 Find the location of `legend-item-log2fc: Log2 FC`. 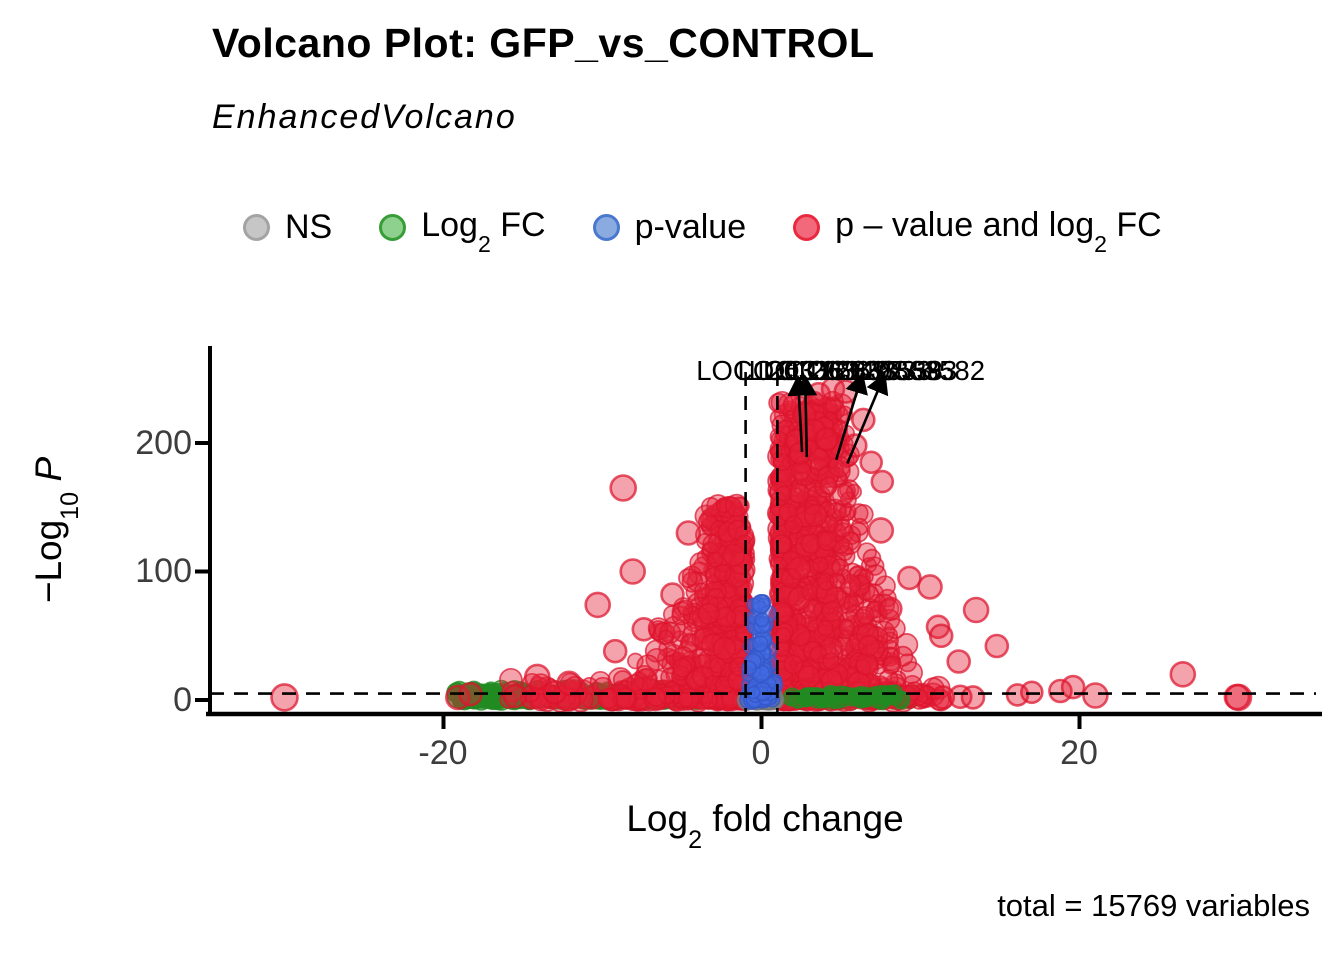

legend-item-log2fc: Log2 FC is located at coordinates (462, 231).